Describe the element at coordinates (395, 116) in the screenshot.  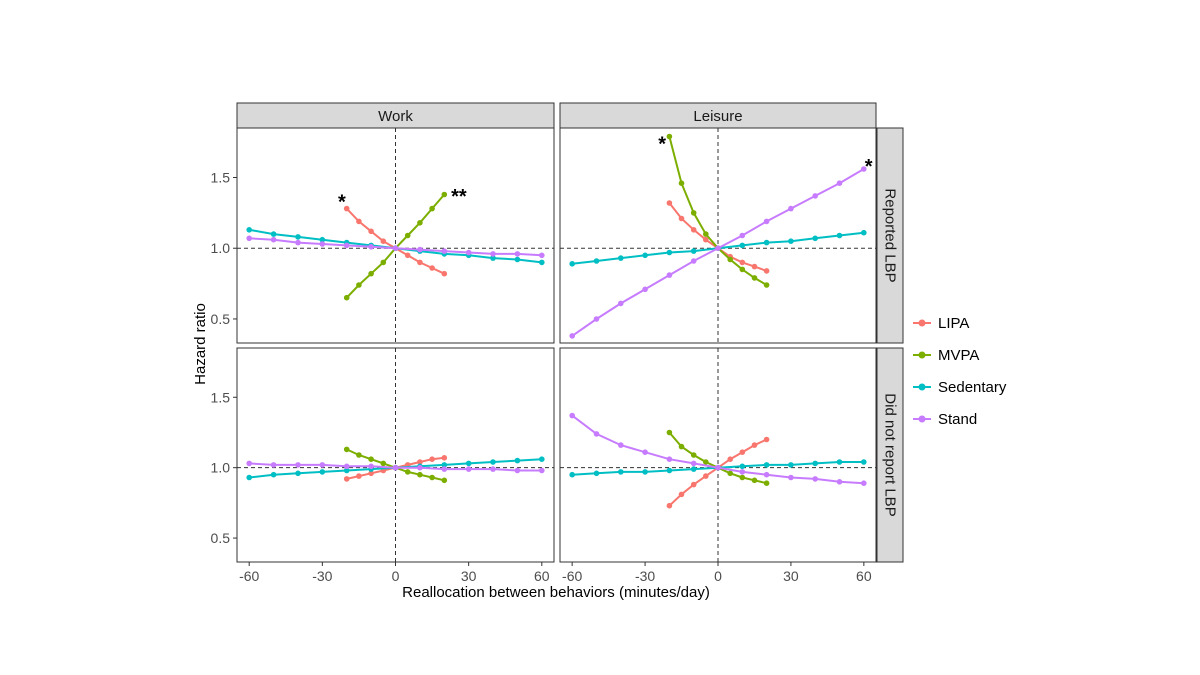
I see `strip-label-work: Work` at that location.